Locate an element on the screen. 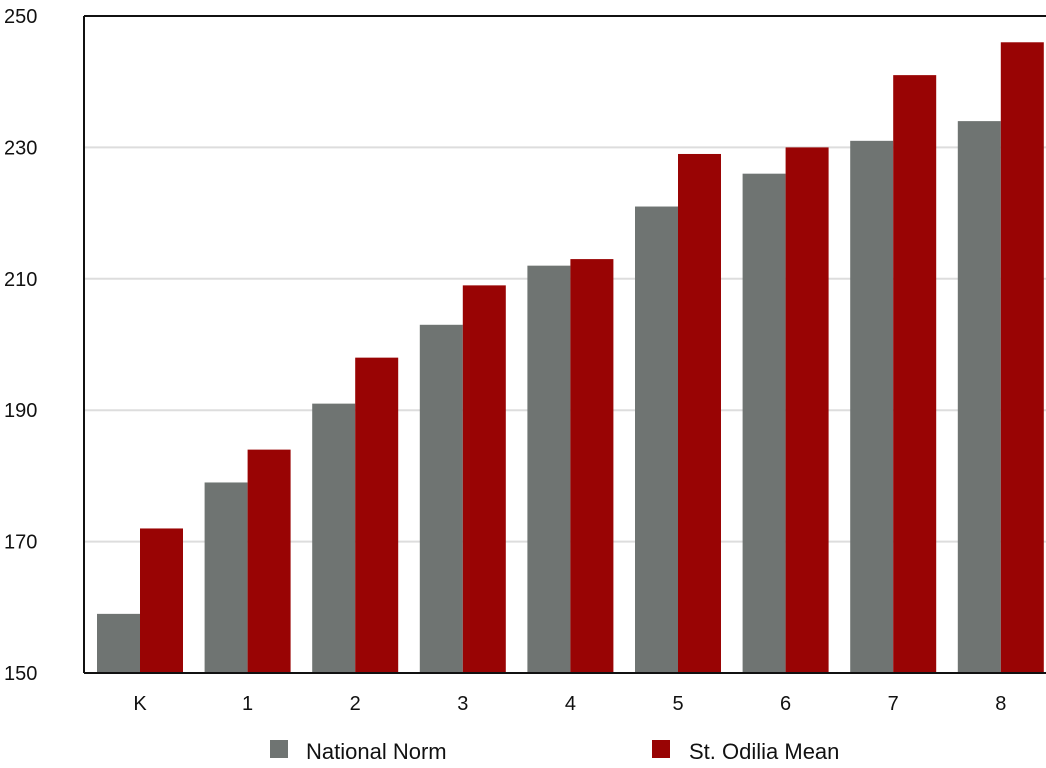  x-tick-label: 6 is located at coordinates (785, 704).